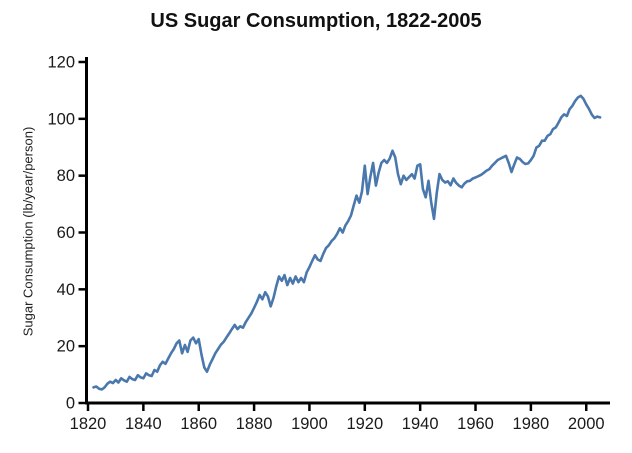 Image resolution: width=632 pixels, height=453 pixels. Describe the element at coordinates (66, 233) in the screenshot. I see `y-tick-label: 60` at that location.